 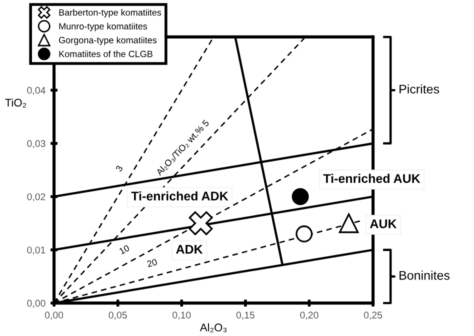 What do you see at coordinates (110, 13) in the screenshot?
I see `legend-label: Barberton-type komatiites` at bounding box center [110, 13].